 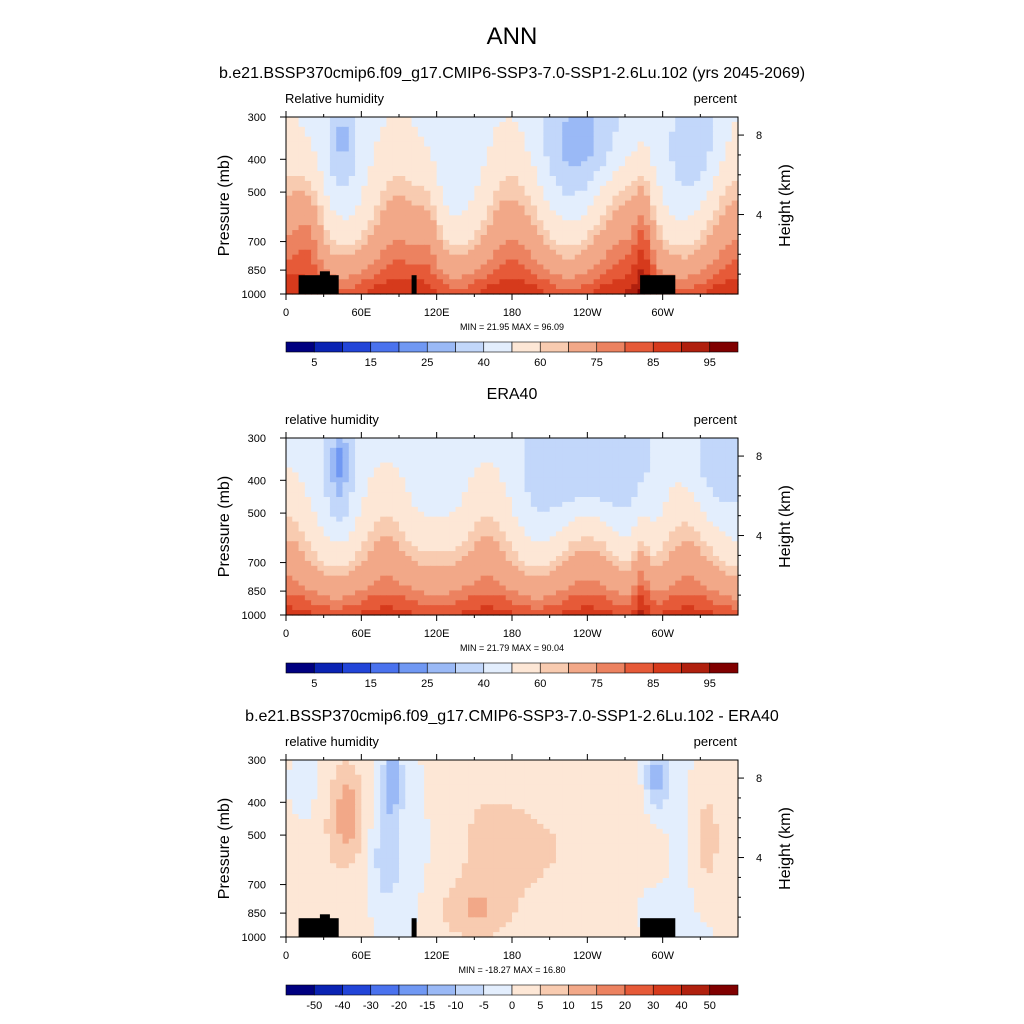 I want to click on colorbar: 5 15 25 40 60 75 85 95, so click(x=512, y=355).